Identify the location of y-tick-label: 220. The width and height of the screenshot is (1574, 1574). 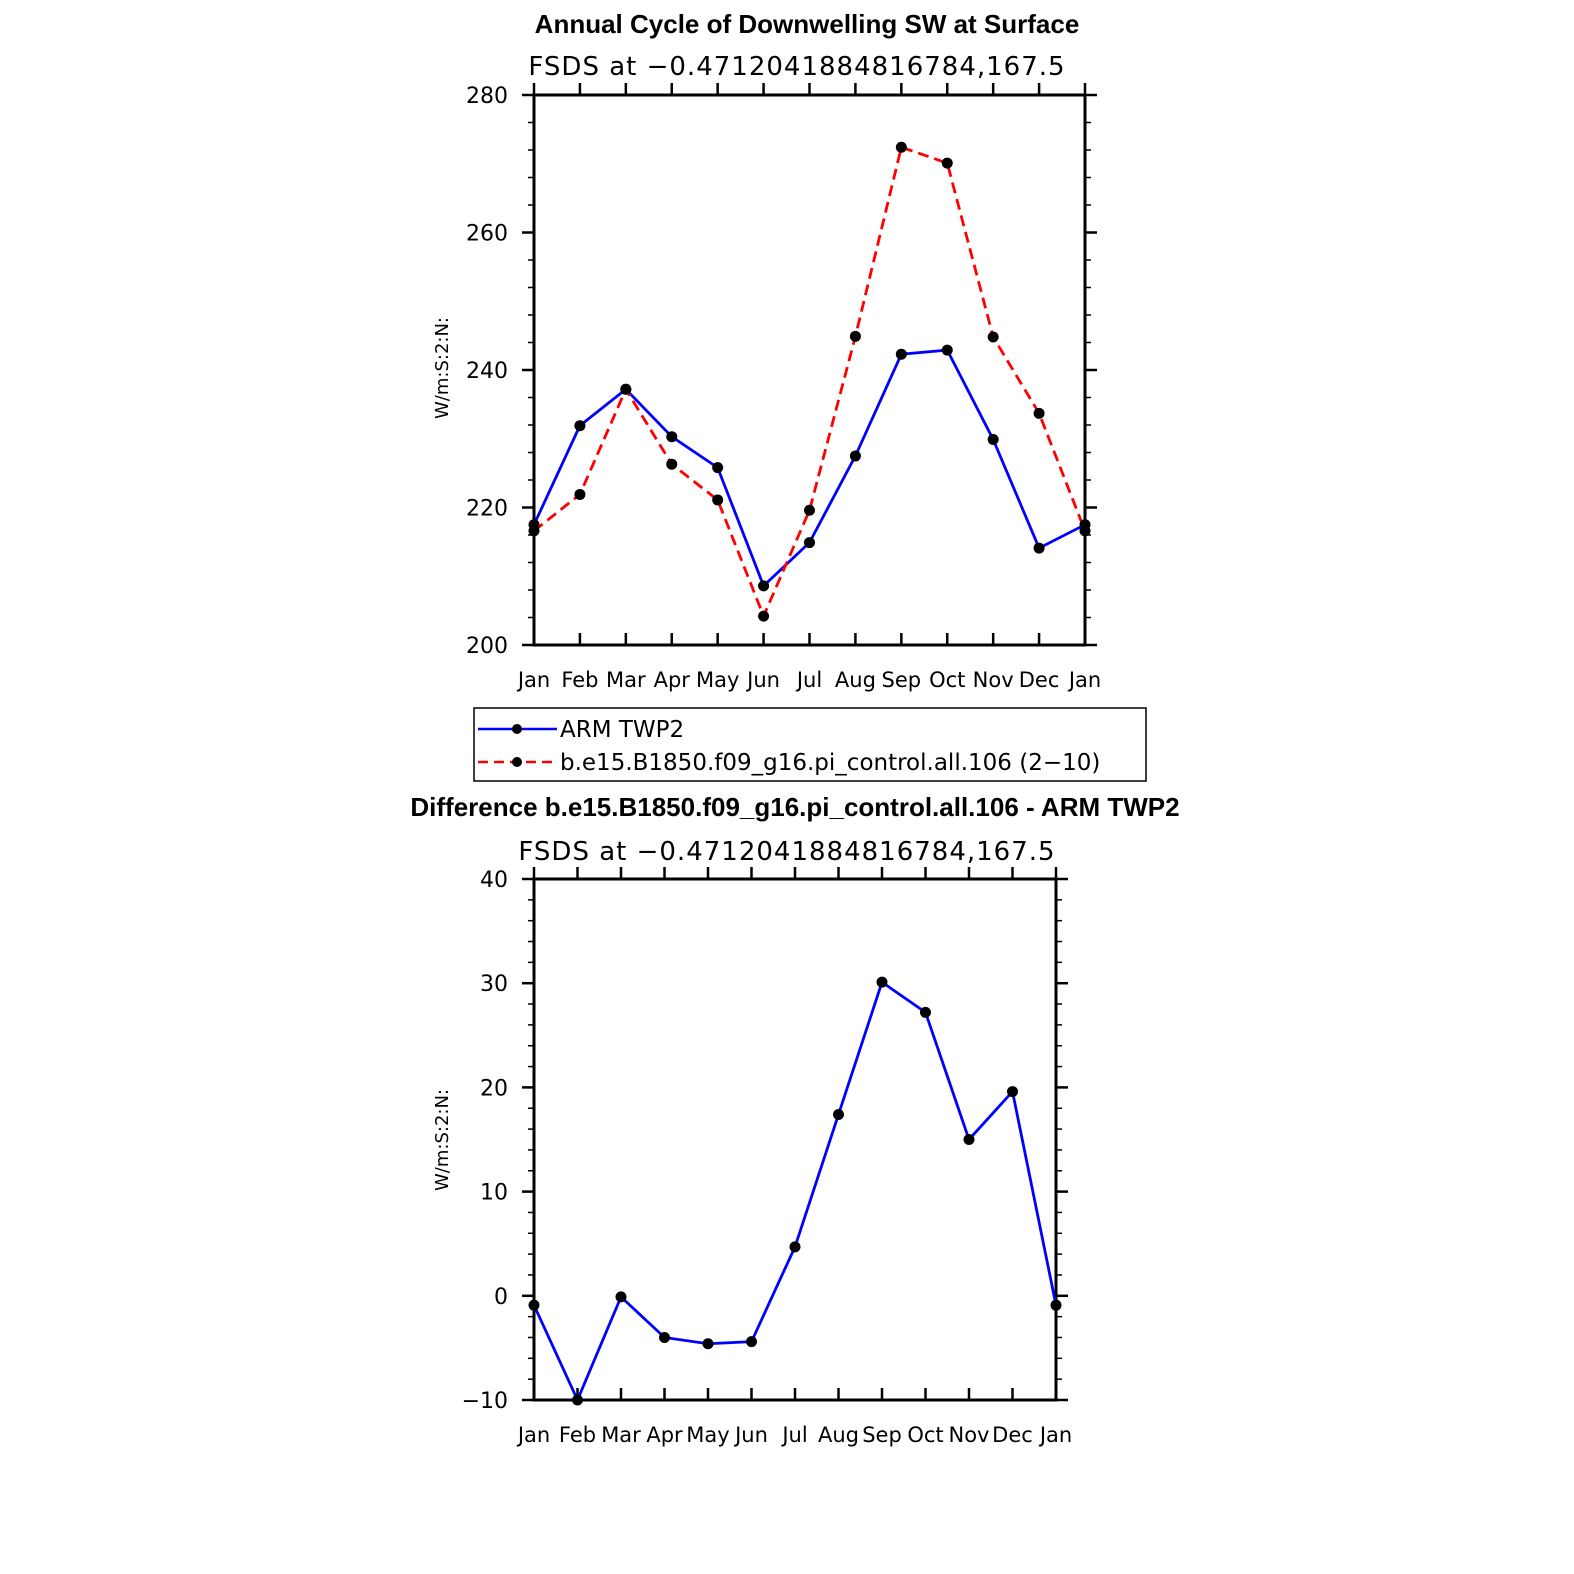
(487, 509).